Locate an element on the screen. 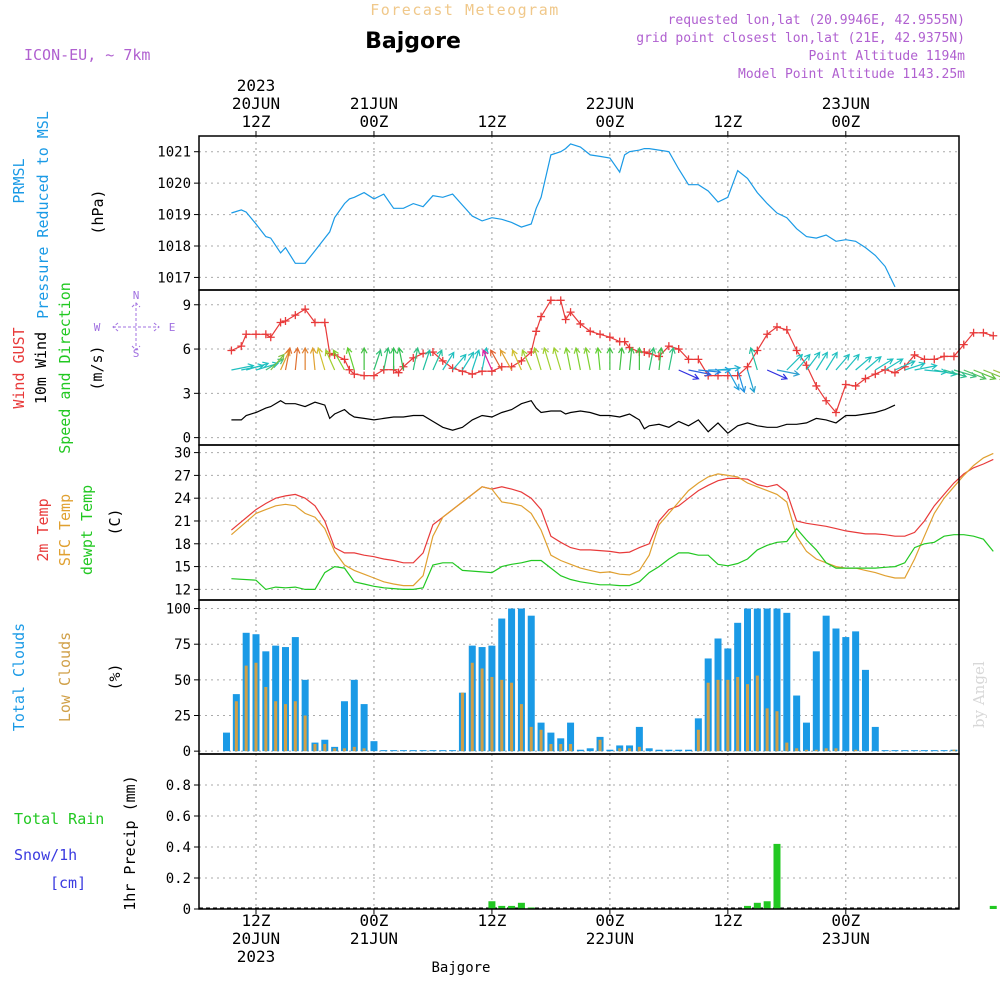  forecast-title: Forecast Meteogram is located at coordinates (465, 10).